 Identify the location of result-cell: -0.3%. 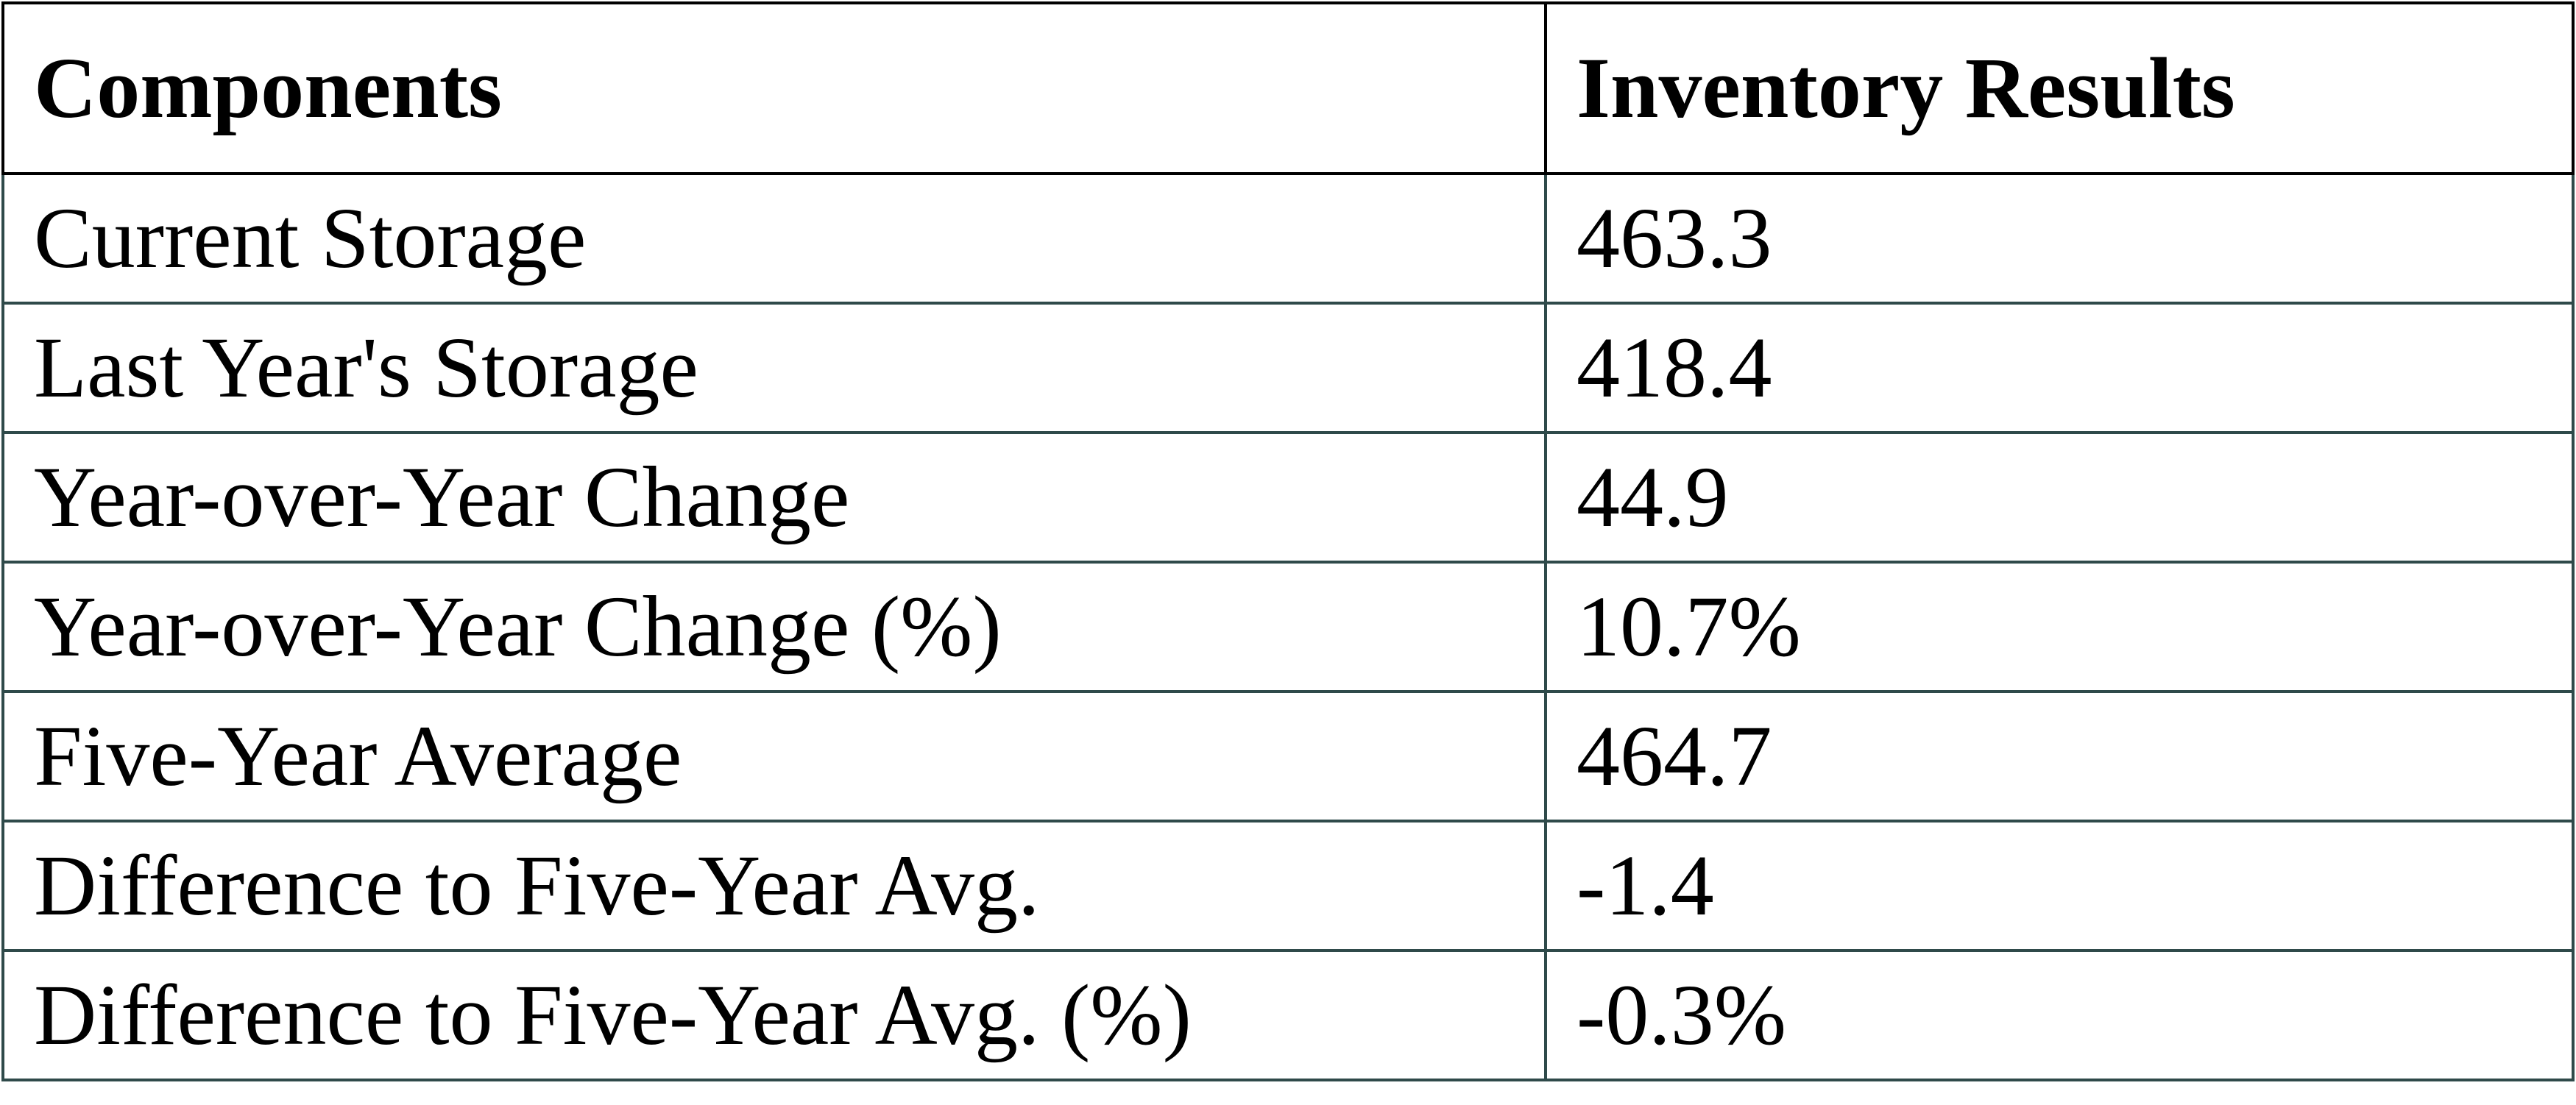
(2059, 1015).